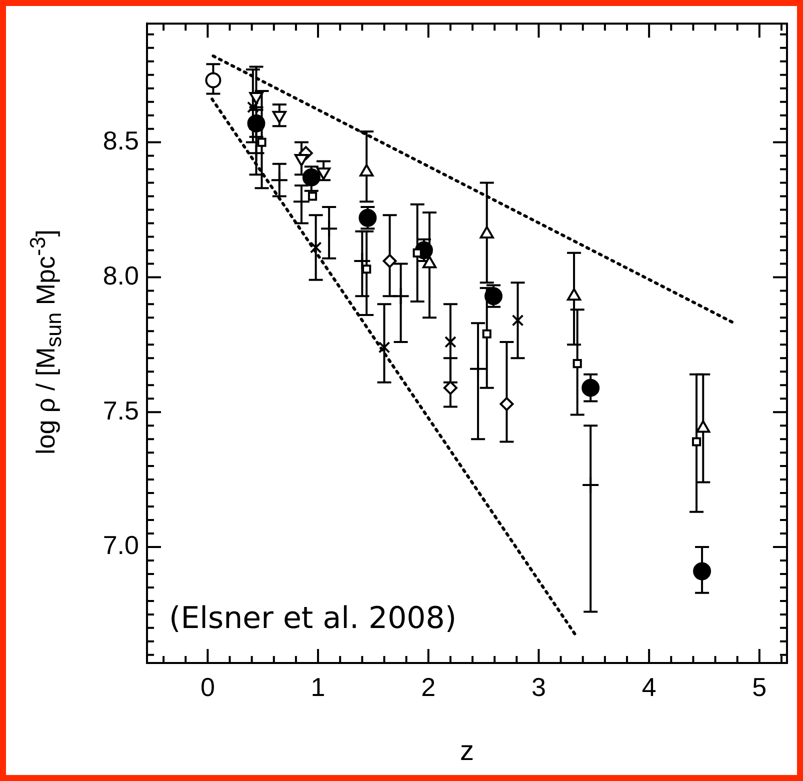 The image size is (803, 781). What do you see at coordinates (467, 750) in the screenshot?
I see `x-axis-title: z` at bounding box center [467, 750].